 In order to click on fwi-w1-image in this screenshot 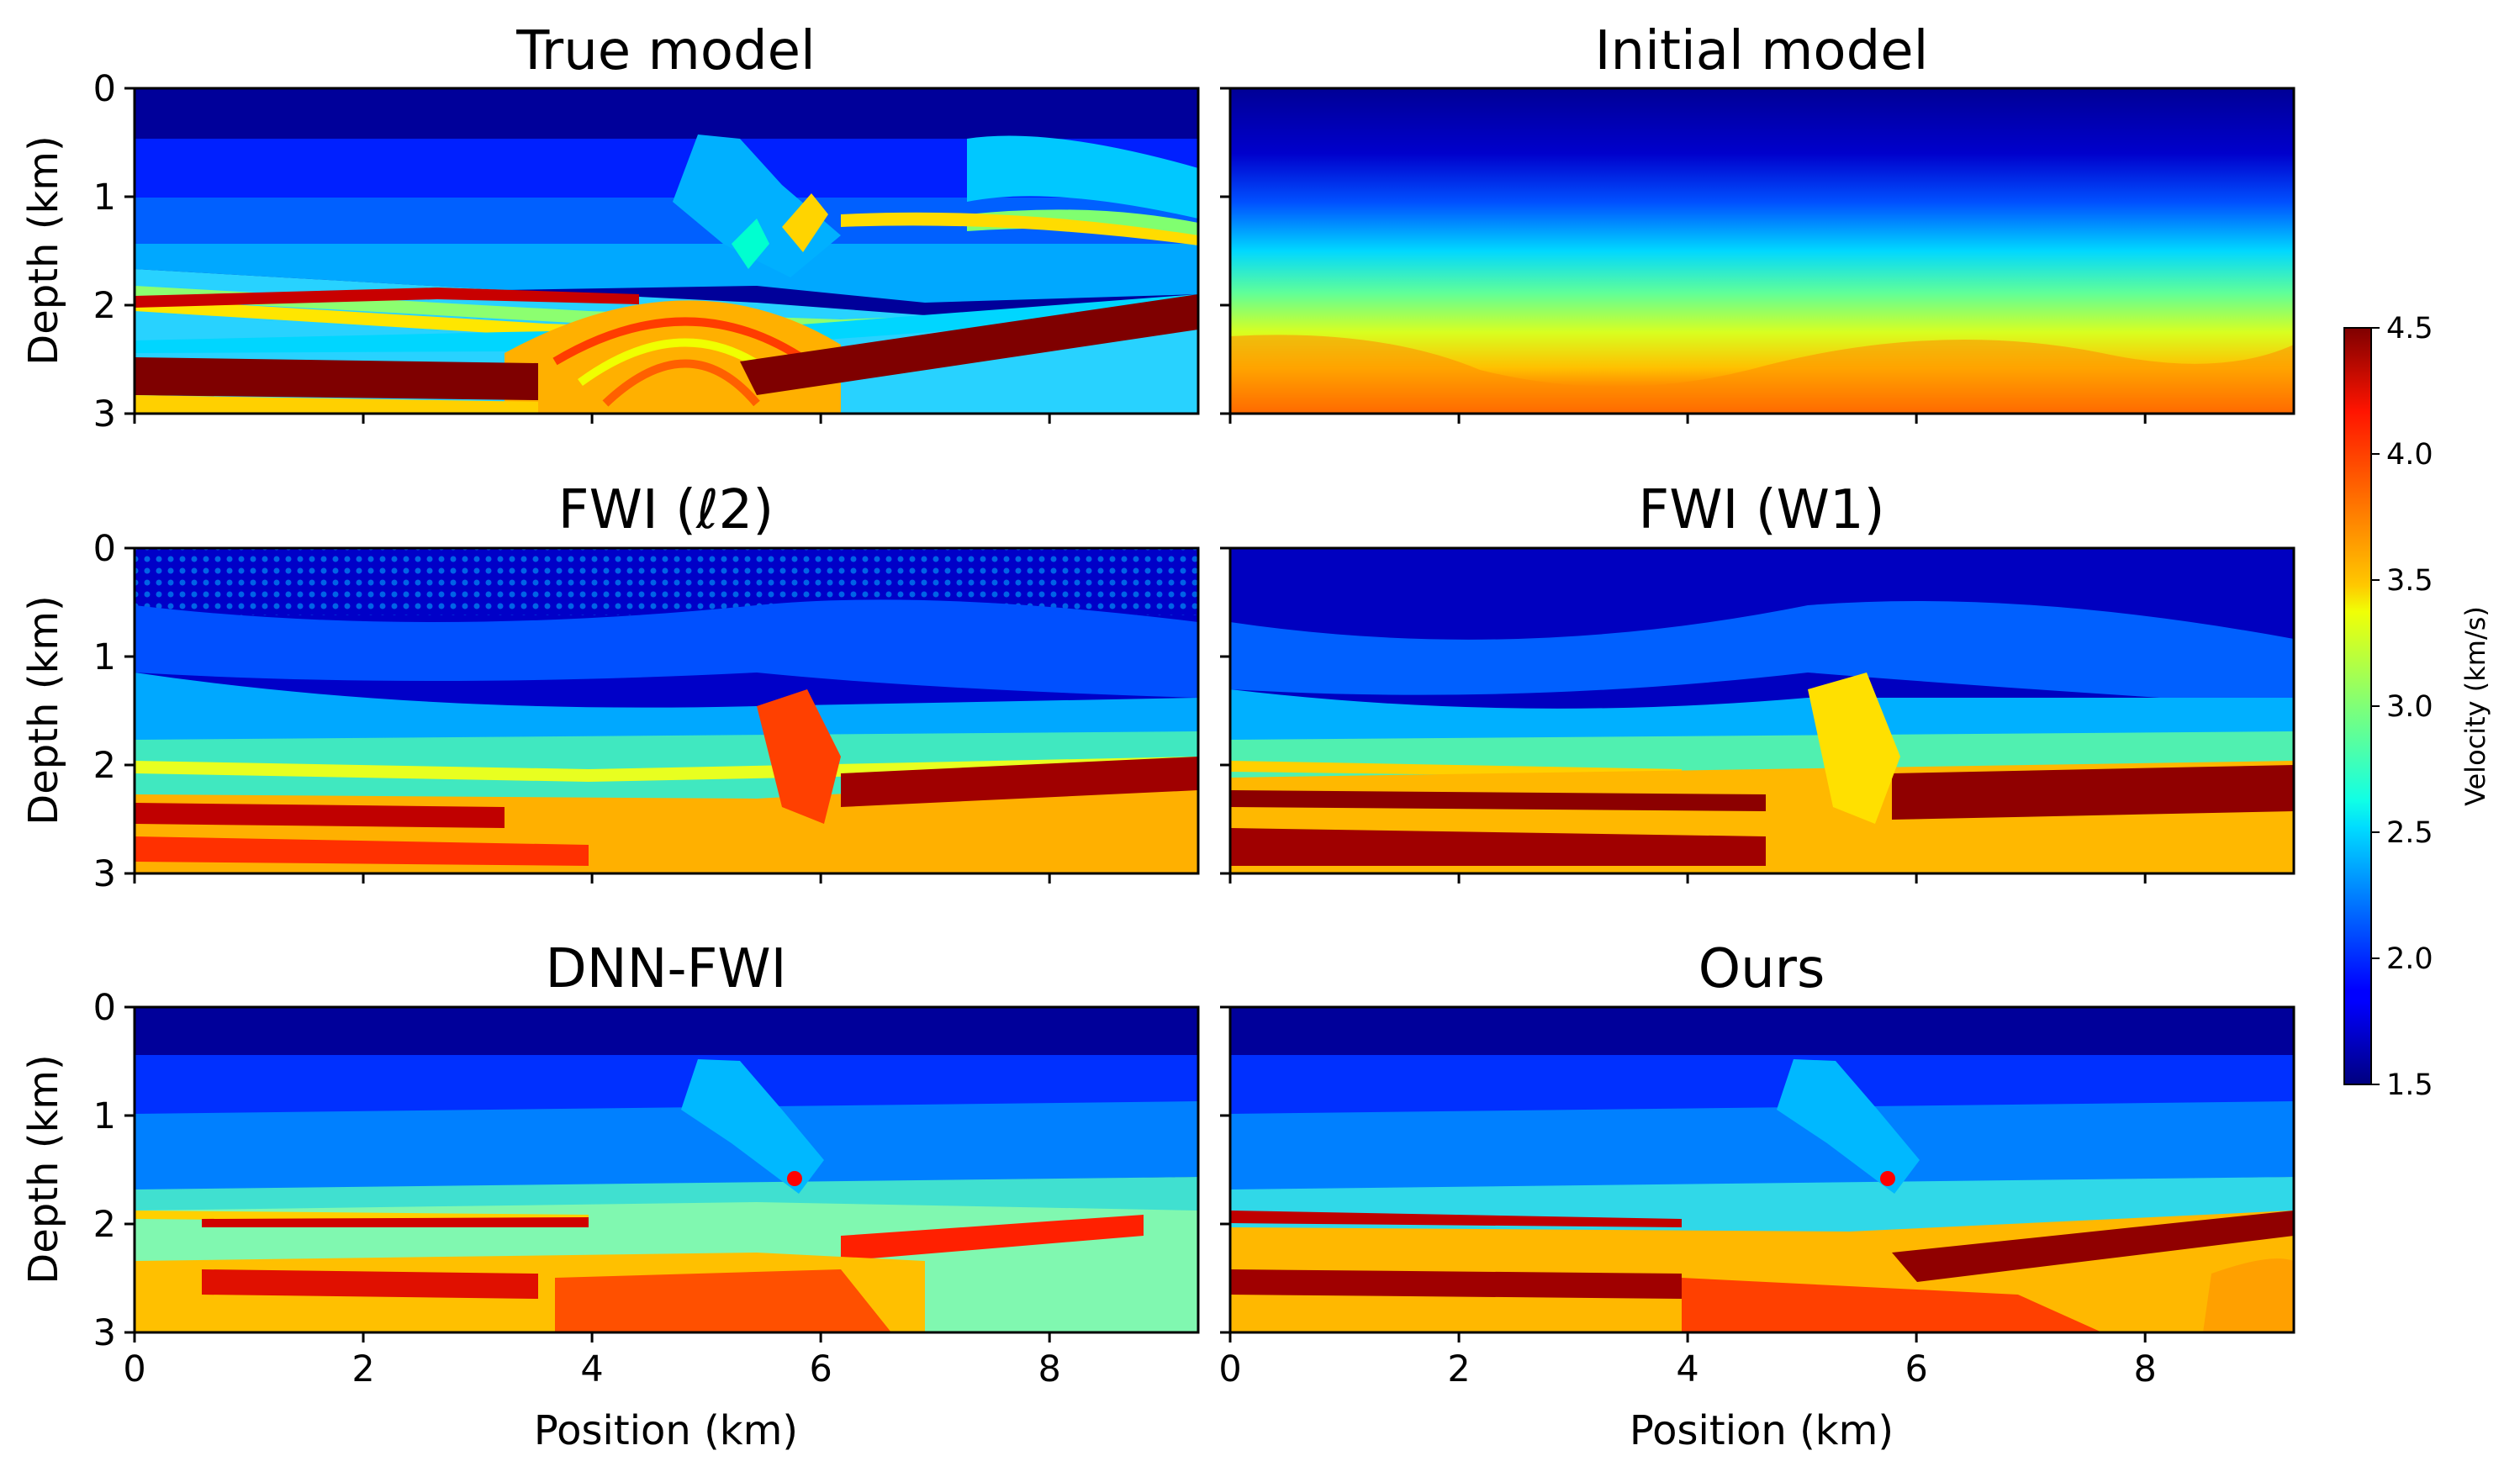, I will do `click(1762, 710)`.